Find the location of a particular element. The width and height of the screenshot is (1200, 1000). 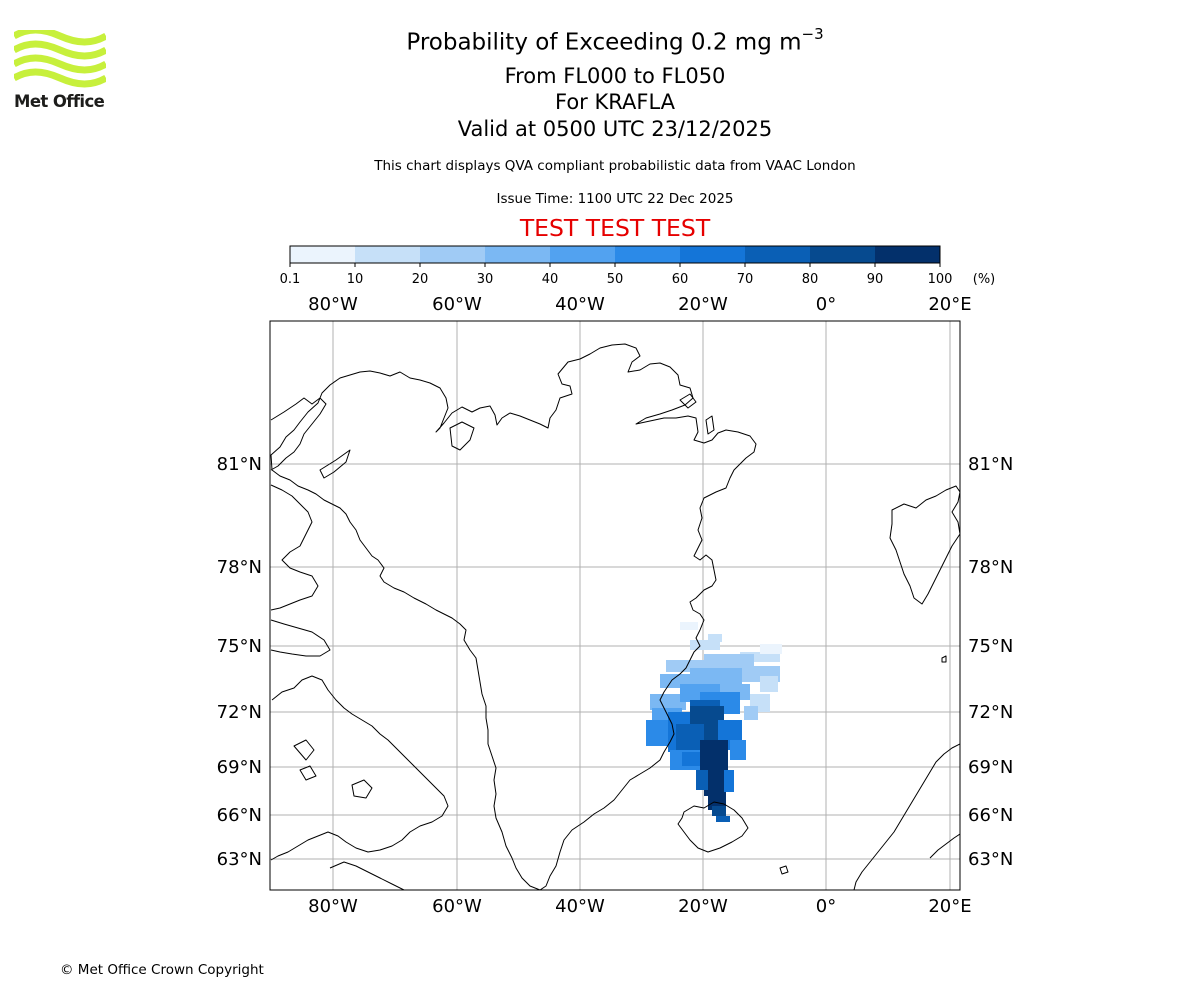

copyright-notice: © Met Office Crown Copyright is located at coordinates (162, 970).